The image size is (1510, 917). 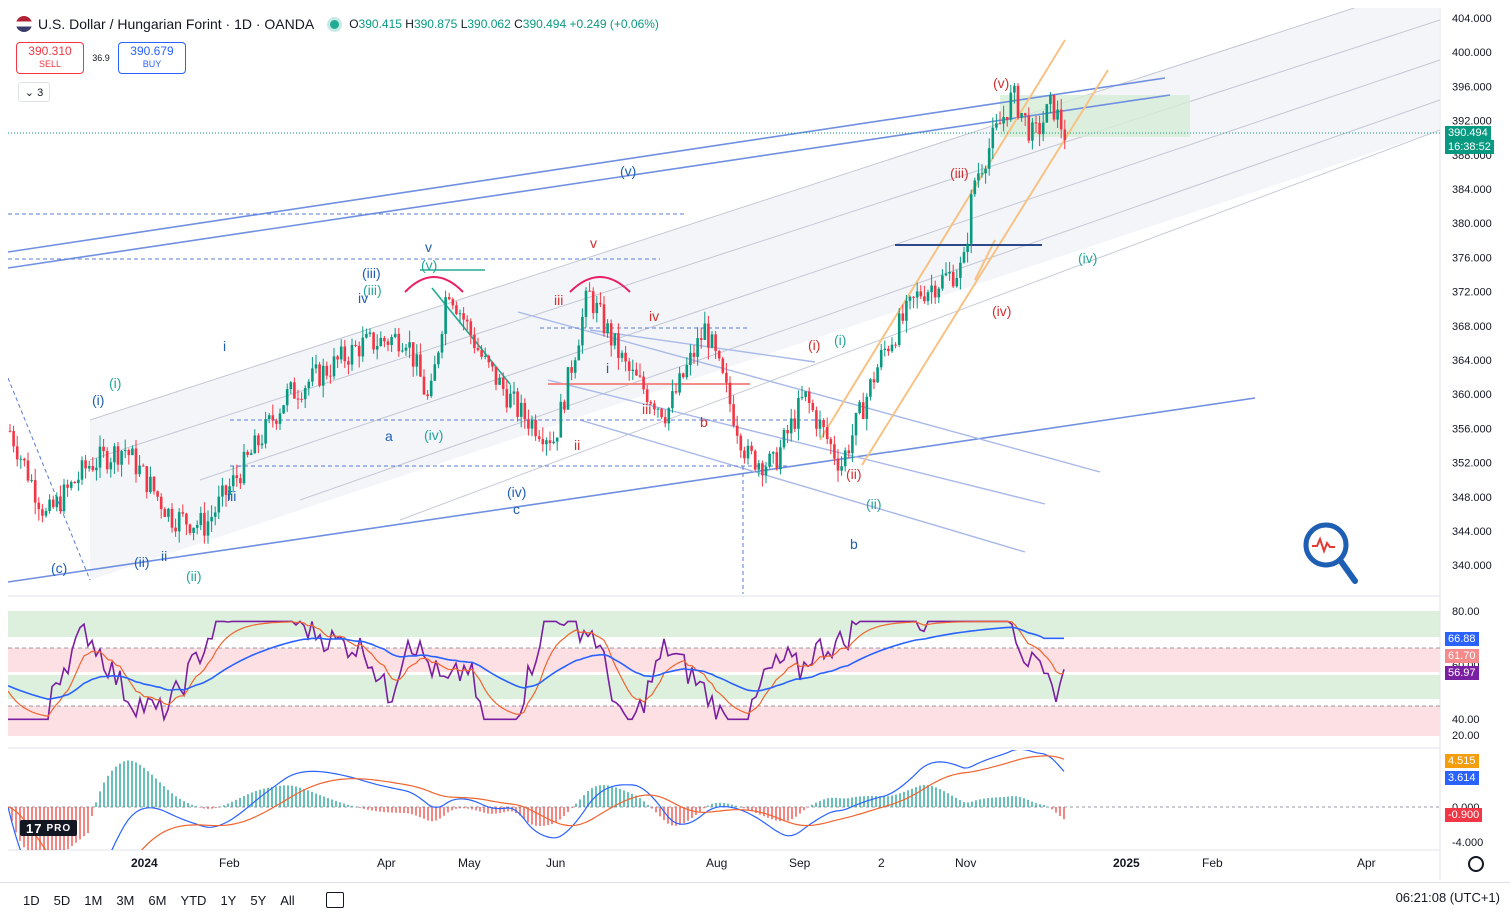 What do you see at coordinates (1462, 656) in the screenshot?
I see `rsi-band-label: 61.70` at bounding box center [1462, 656].